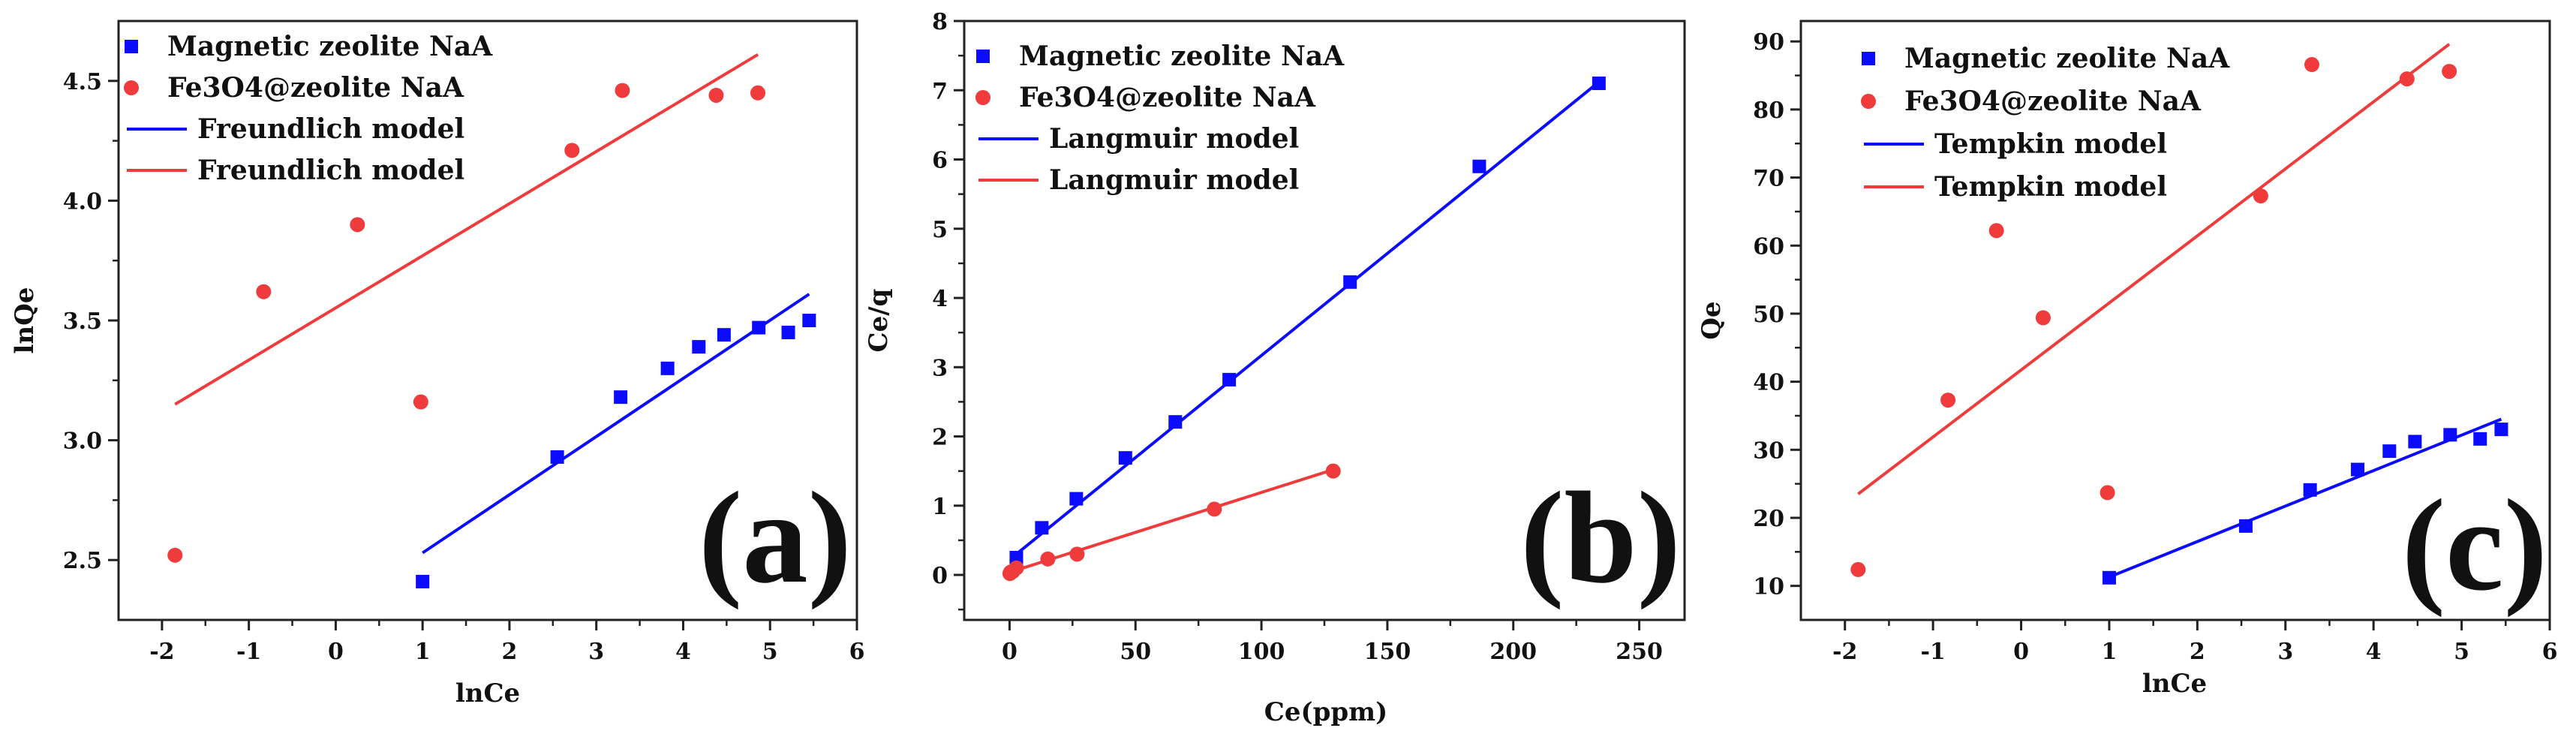  What do you see at coordinates (596, 652) in the screenshot?
I see `panel-a-x-tick-label: 3` at bounding box center [596, 652].